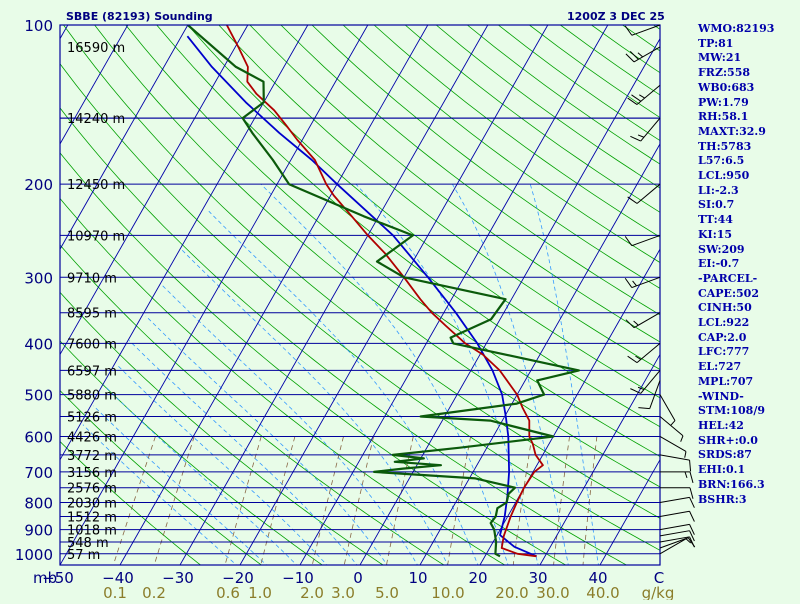 The height and width of the screenshot is (604, 800). What do you see at coordinates (602, 592) in the screenshot?
I see `mixing-ratio-label: 40.0` at bounding box center [602, 592].